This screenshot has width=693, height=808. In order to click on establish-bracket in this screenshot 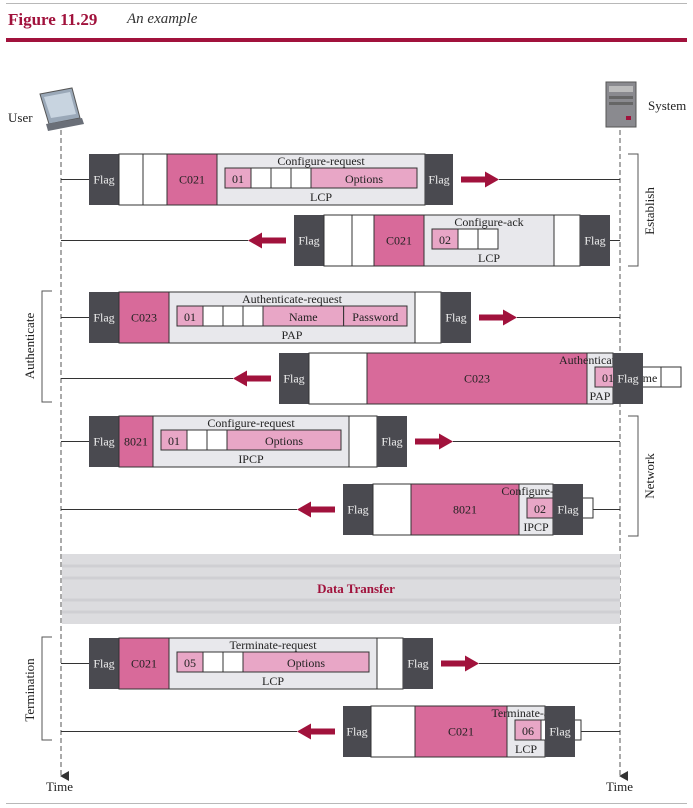, I will do `click(633, 210)`.